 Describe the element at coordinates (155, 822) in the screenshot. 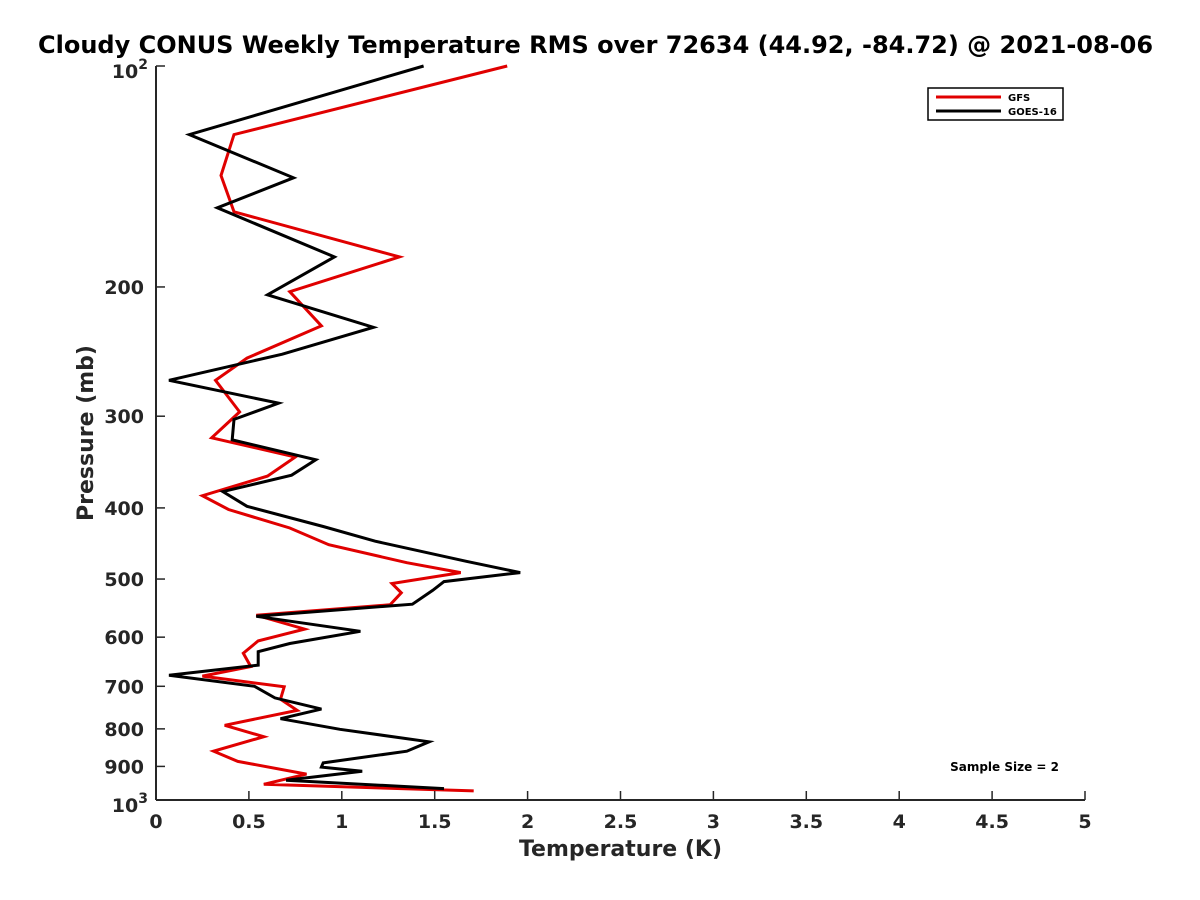

I see `x-tick-label: 0` at that location.